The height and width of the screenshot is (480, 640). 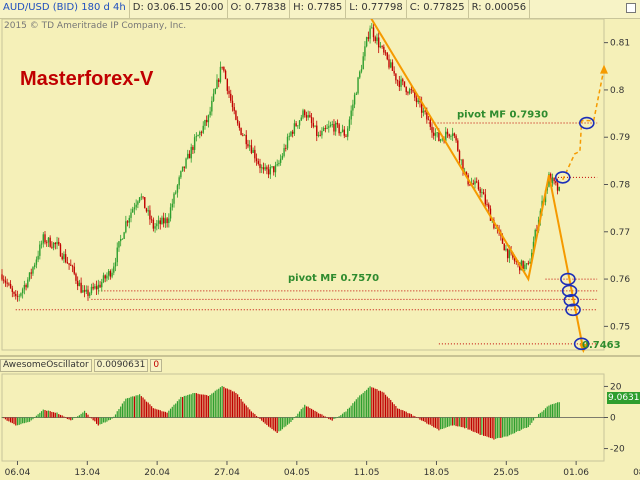 I want to click on window-icon, so click(x=631, y=8).